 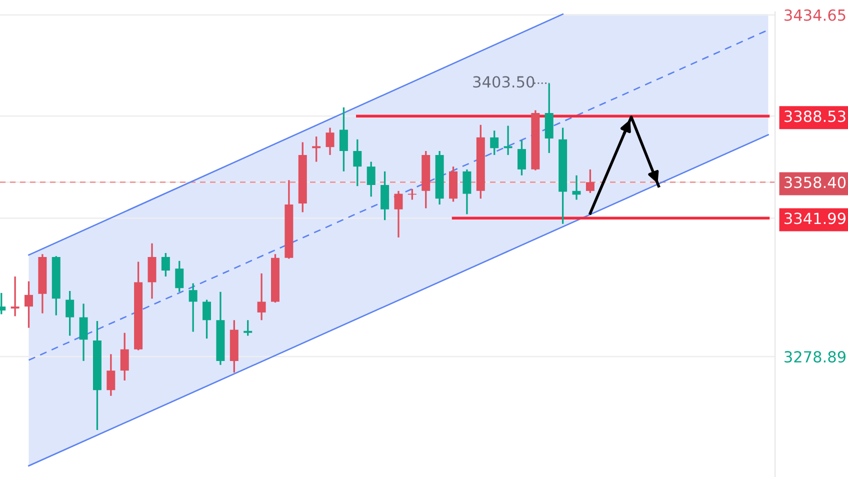 I want to click on y-tick-label: 3434.65, so click(x=815, y=15).